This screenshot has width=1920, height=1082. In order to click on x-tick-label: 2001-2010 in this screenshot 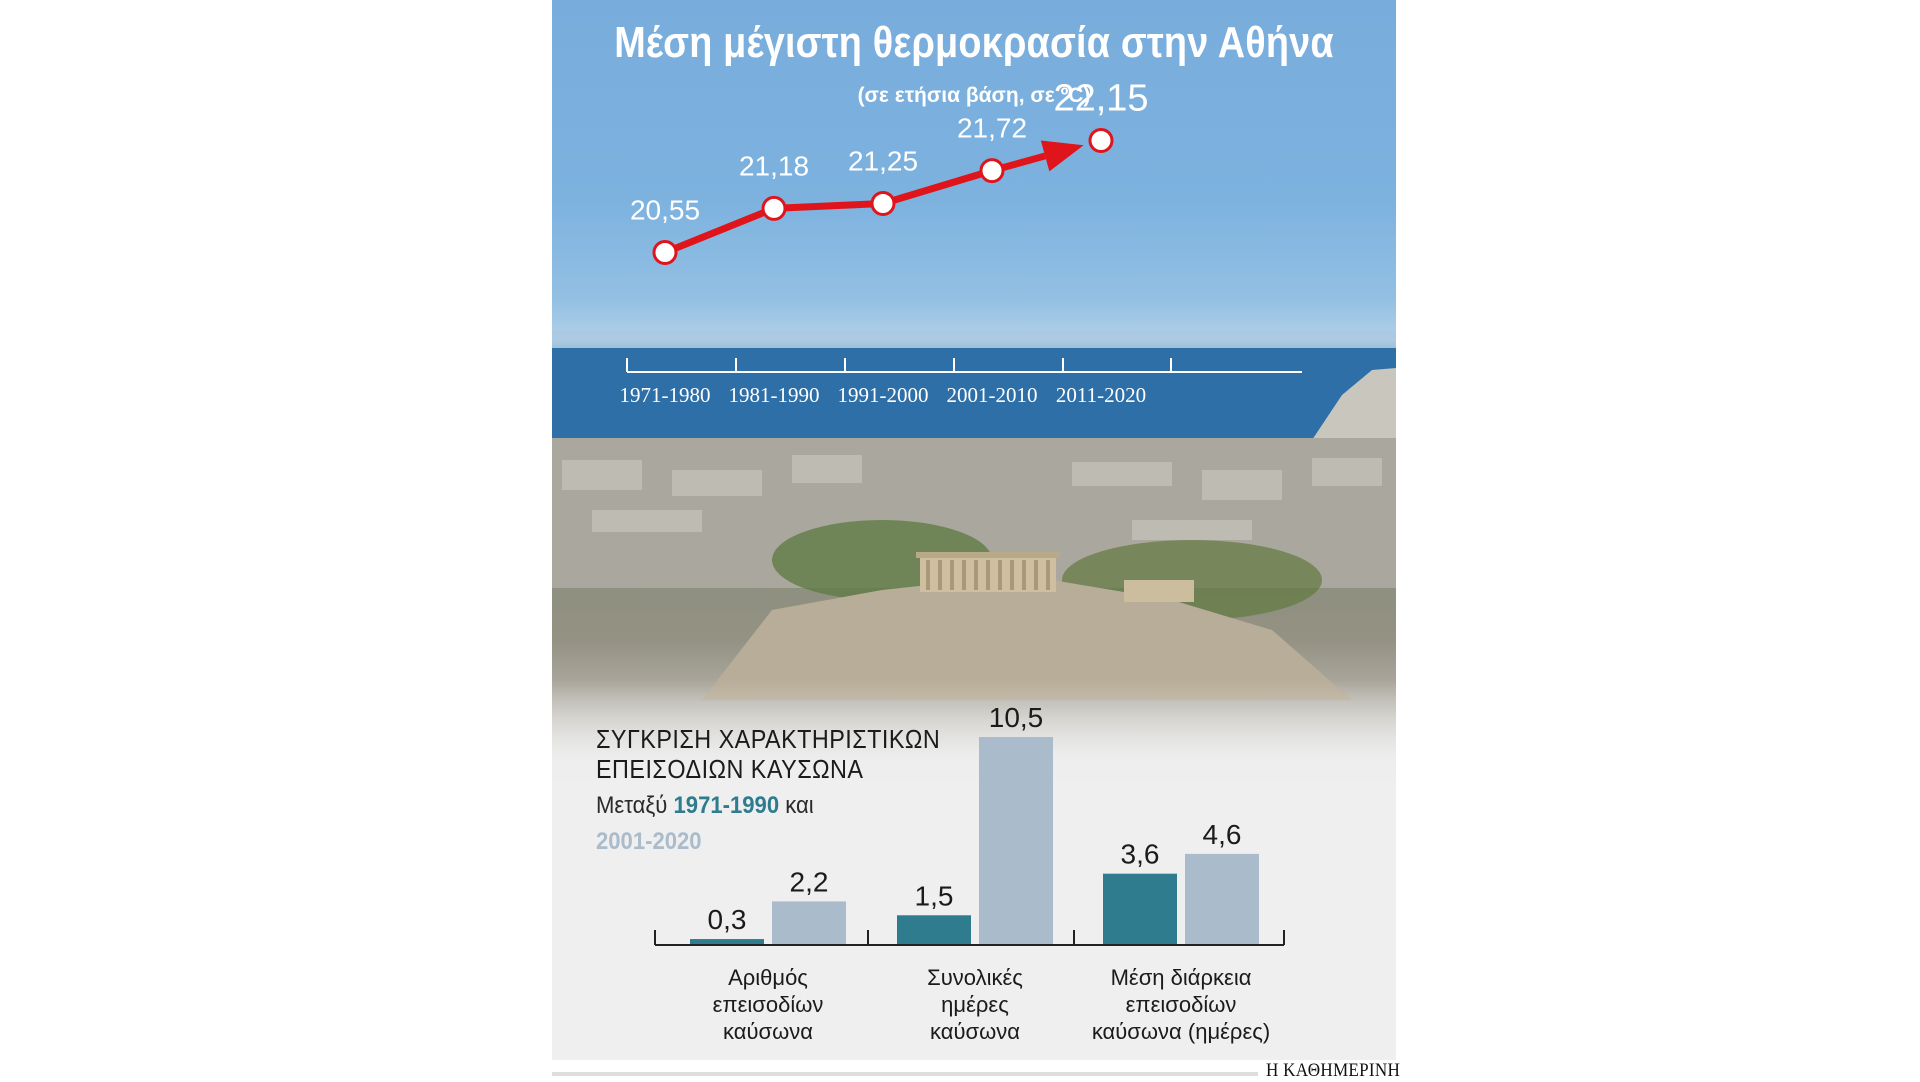, I will do `click(992, 395)`.